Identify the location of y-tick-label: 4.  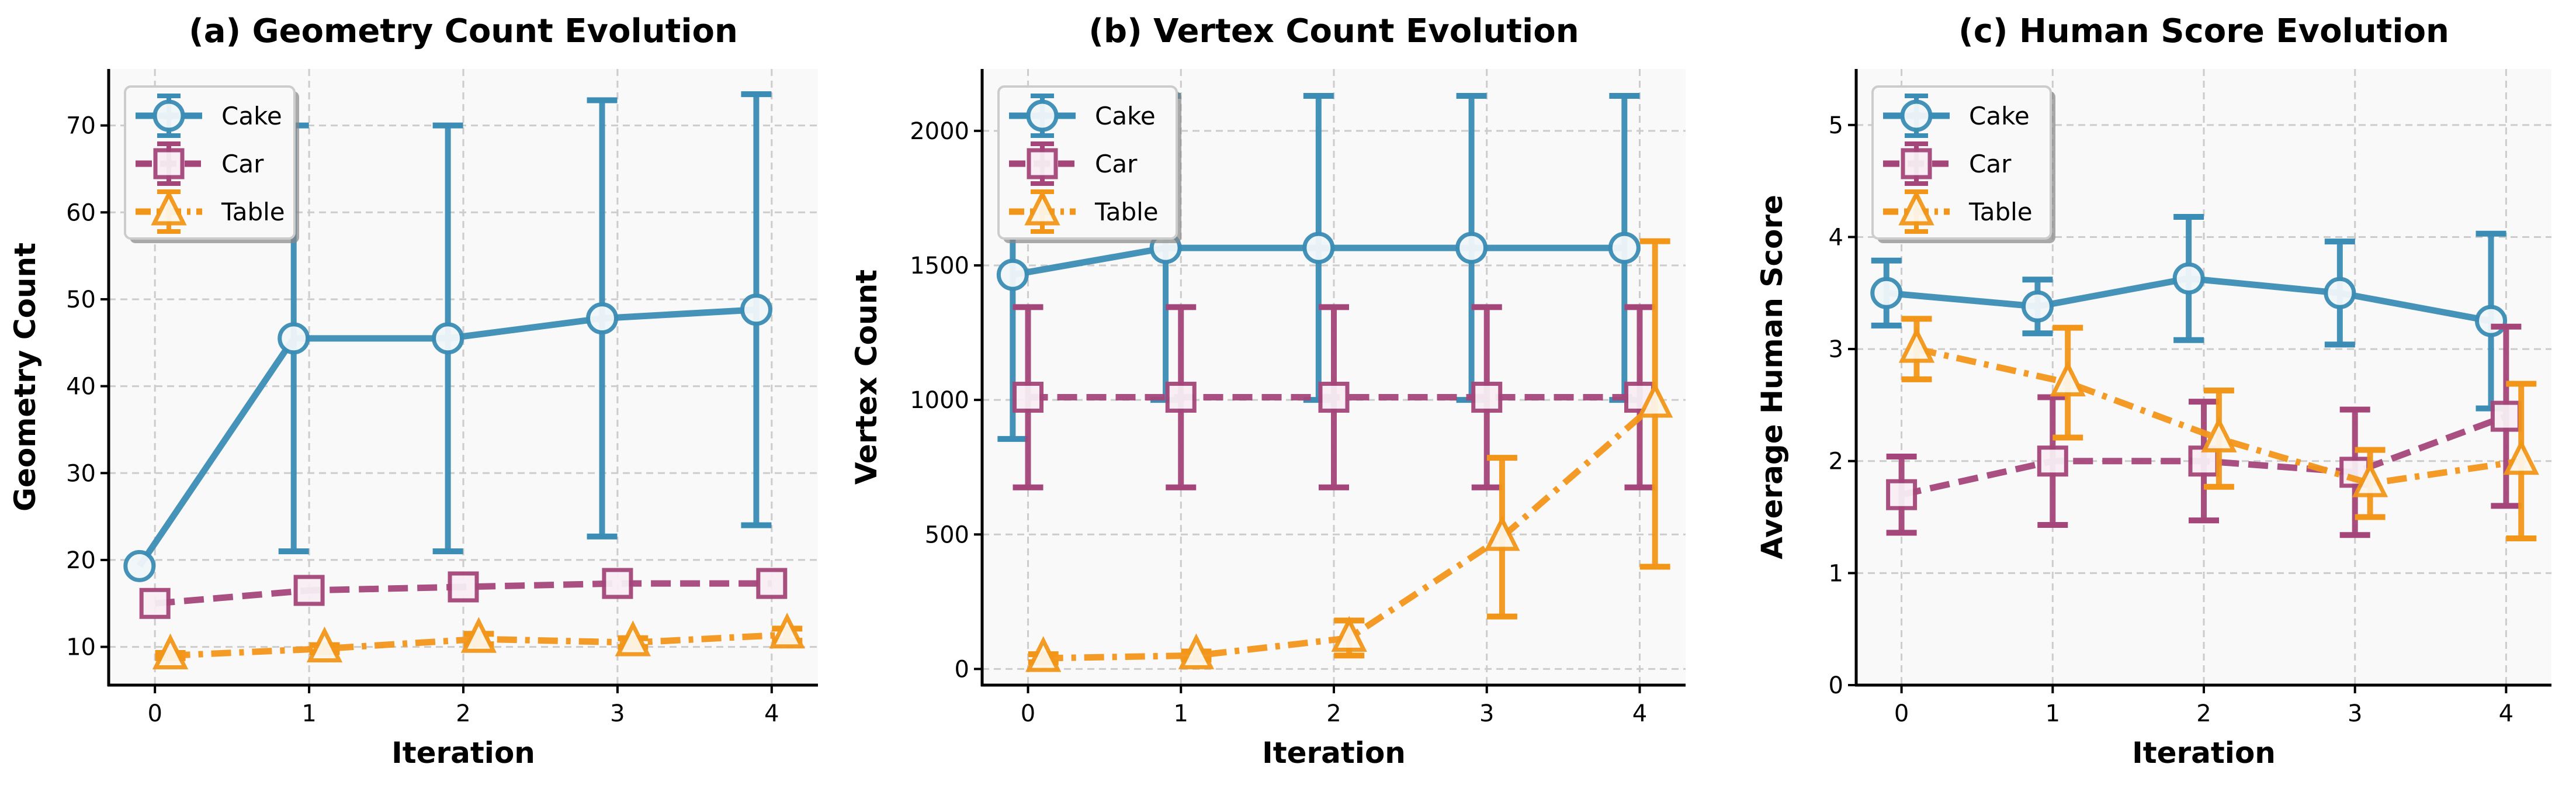
(1836, 237).